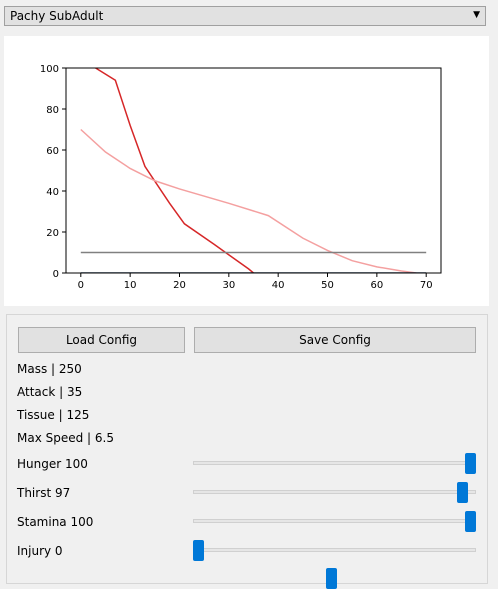 This screenshot has width=498, height=589. What do you see at coordinates (101, 340) in the screenshot?
I see `load-config-button: Load Config` at bounding box center [101, 340].